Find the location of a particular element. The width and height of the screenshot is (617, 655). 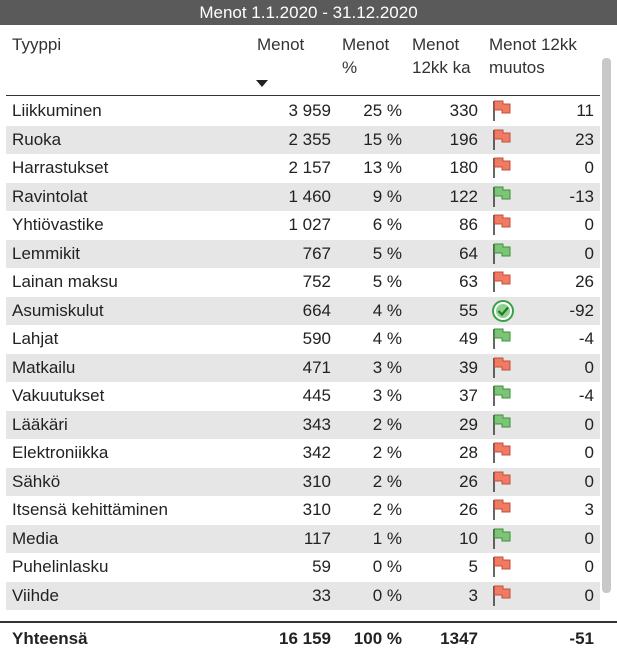

title-bar: Menot 1.1.2020 - 31.12.2020 is located at coordinates (308, 12).